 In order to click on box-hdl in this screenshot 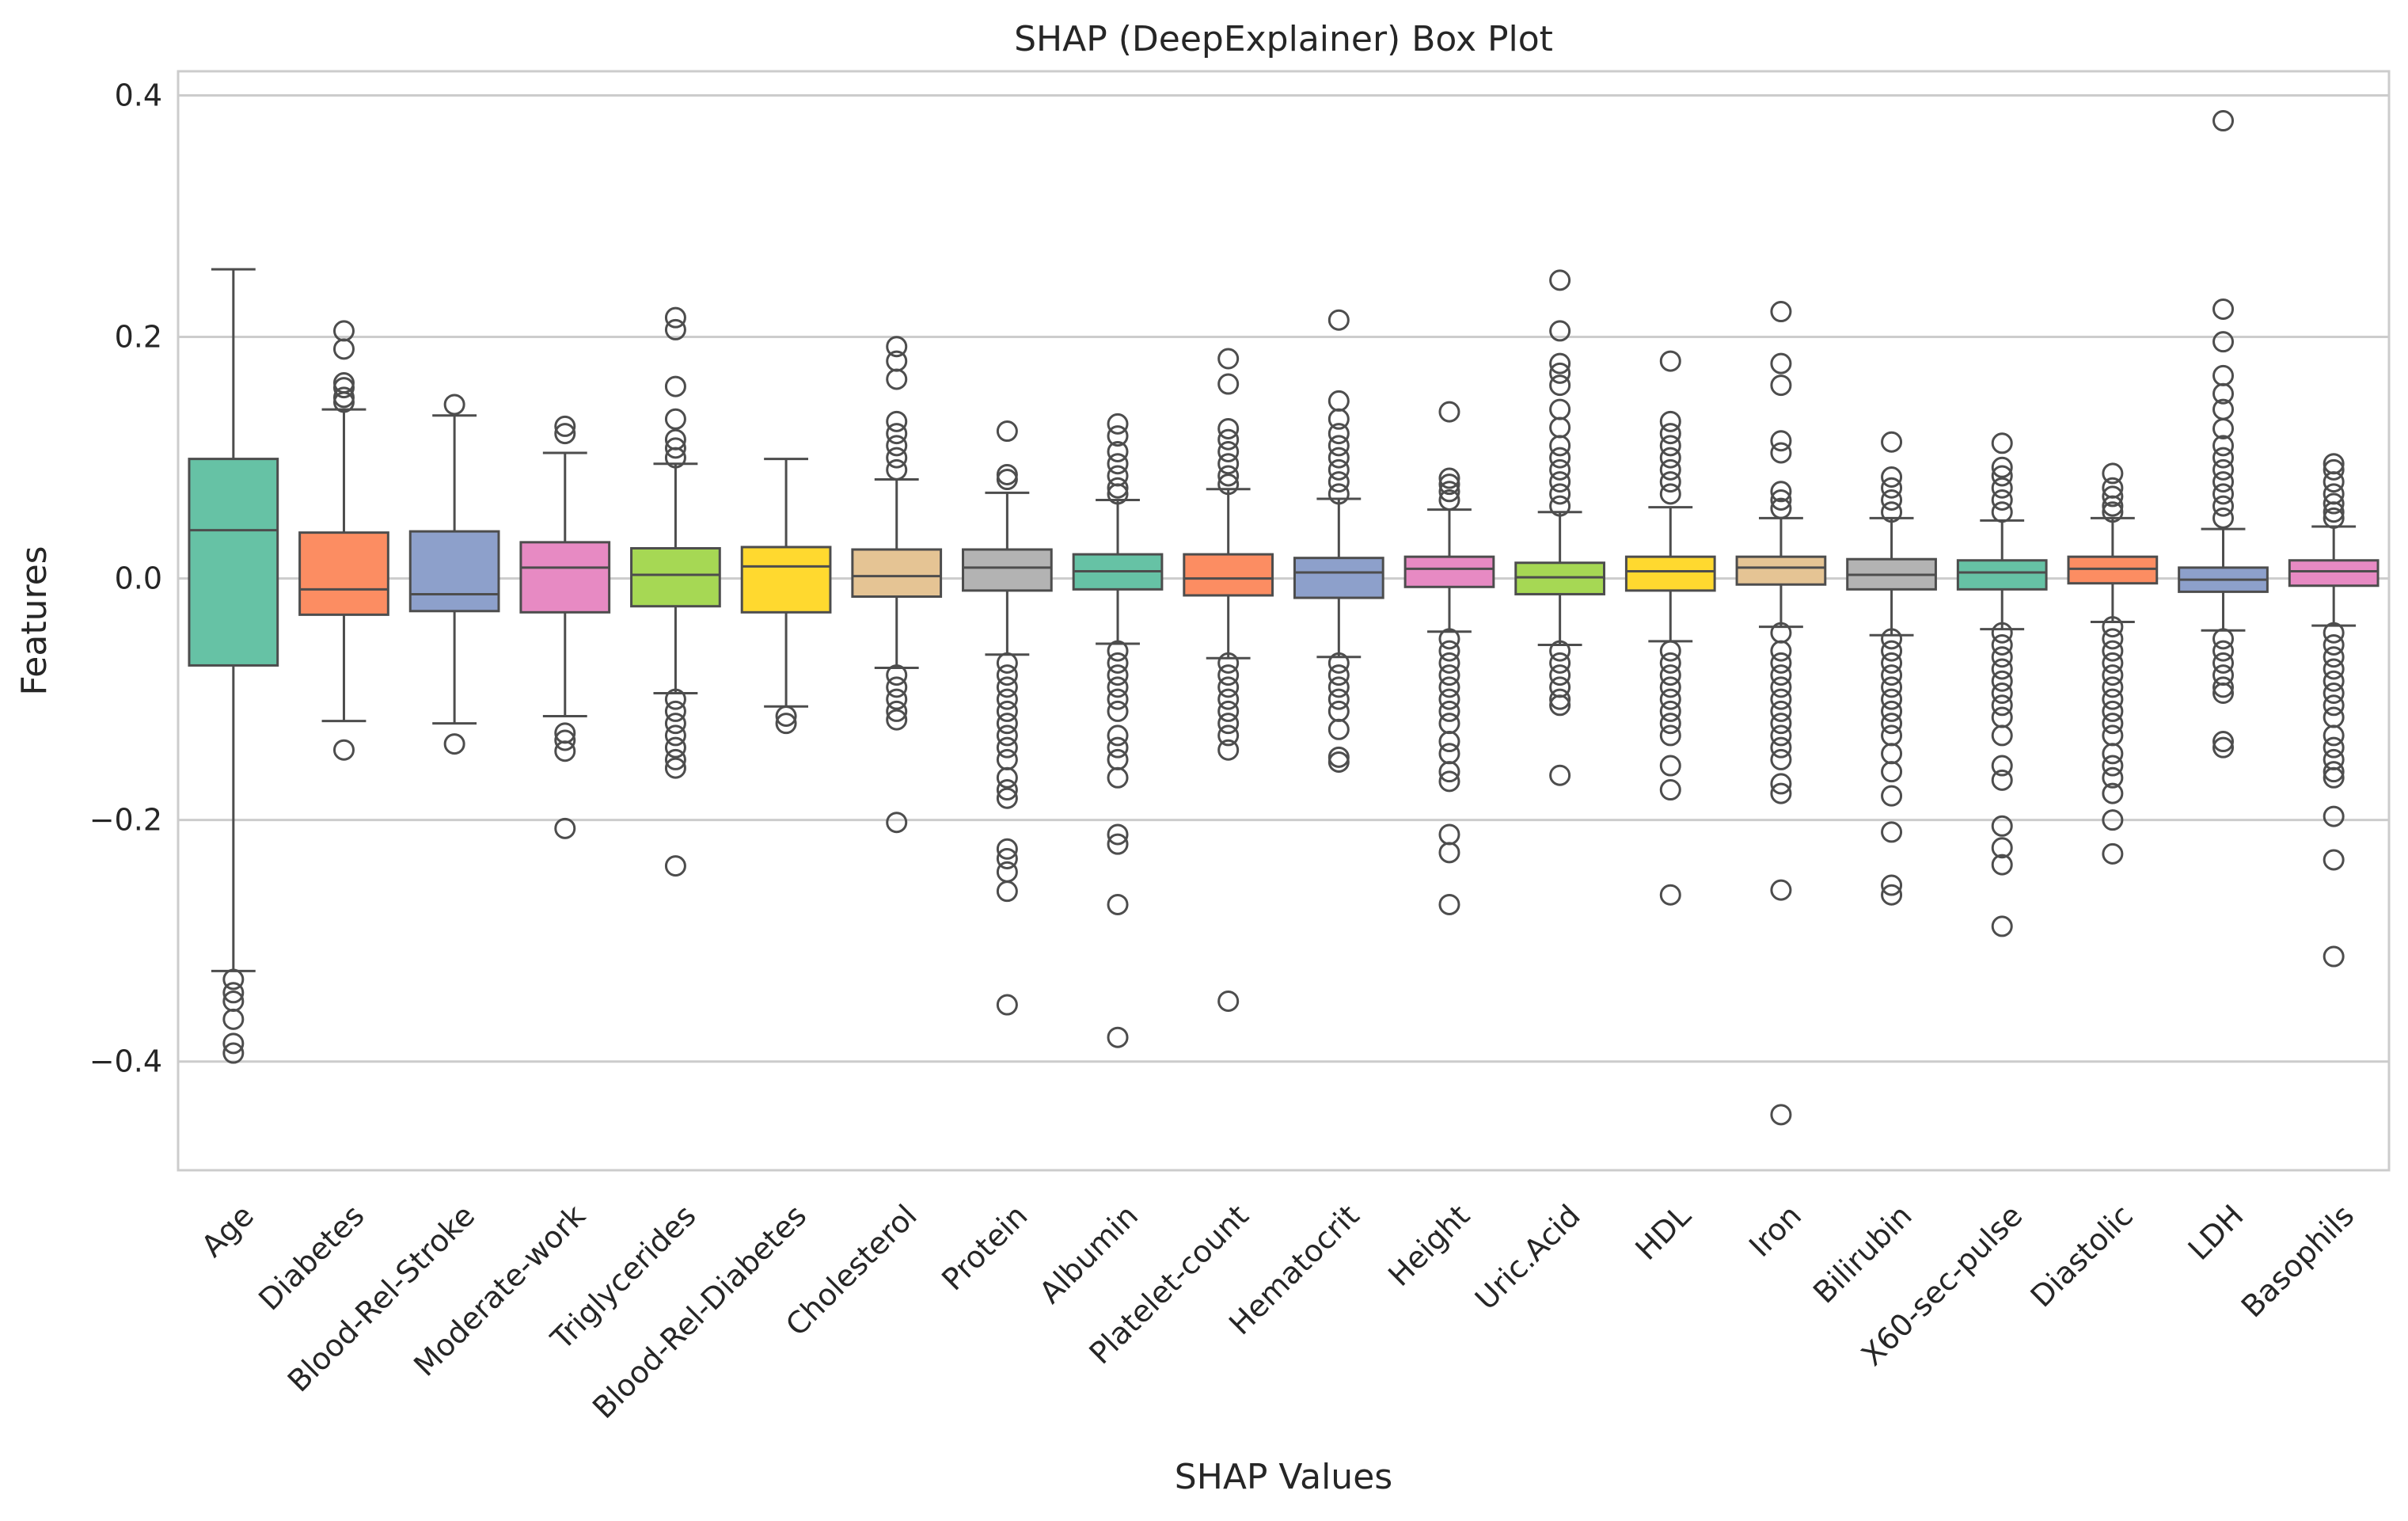, I will do `click(1670, 574)`.